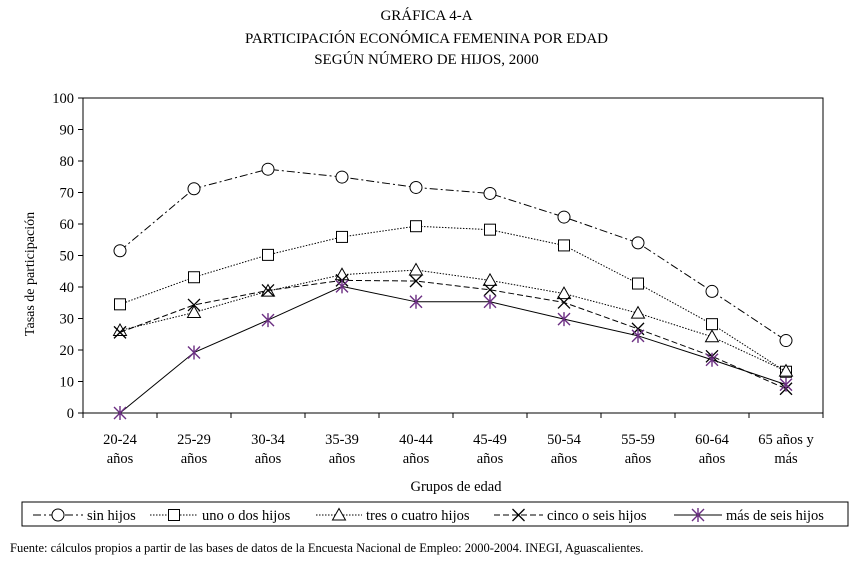 This screenshot has width=853, height=568. I want to click on y-tick-label: 50, so click(67, 257).